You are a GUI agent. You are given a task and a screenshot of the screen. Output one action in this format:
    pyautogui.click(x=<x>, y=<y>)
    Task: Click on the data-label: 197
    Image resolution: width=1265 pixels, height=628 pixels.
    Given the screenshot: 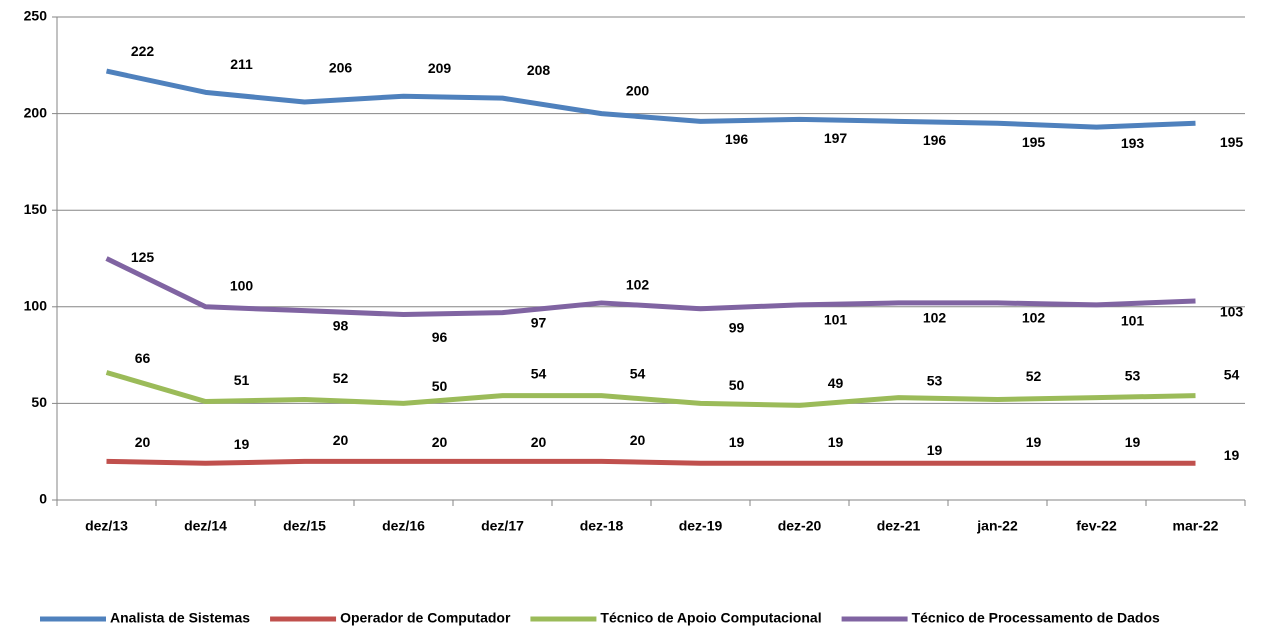 What is the action you would take?
    pyautogui.click(x=836, y=138)
    